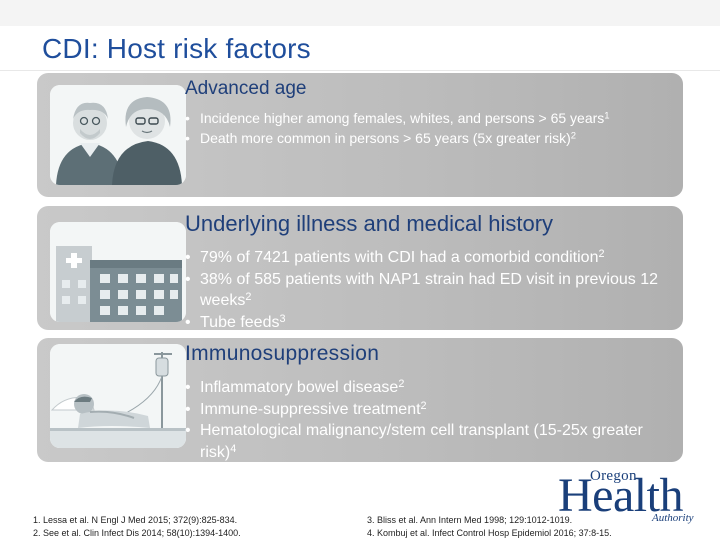 The image size is (720, 540). Describe the element at coordinates (607, 116) in the screenshot. I see `reference-marker: 1` at that location.